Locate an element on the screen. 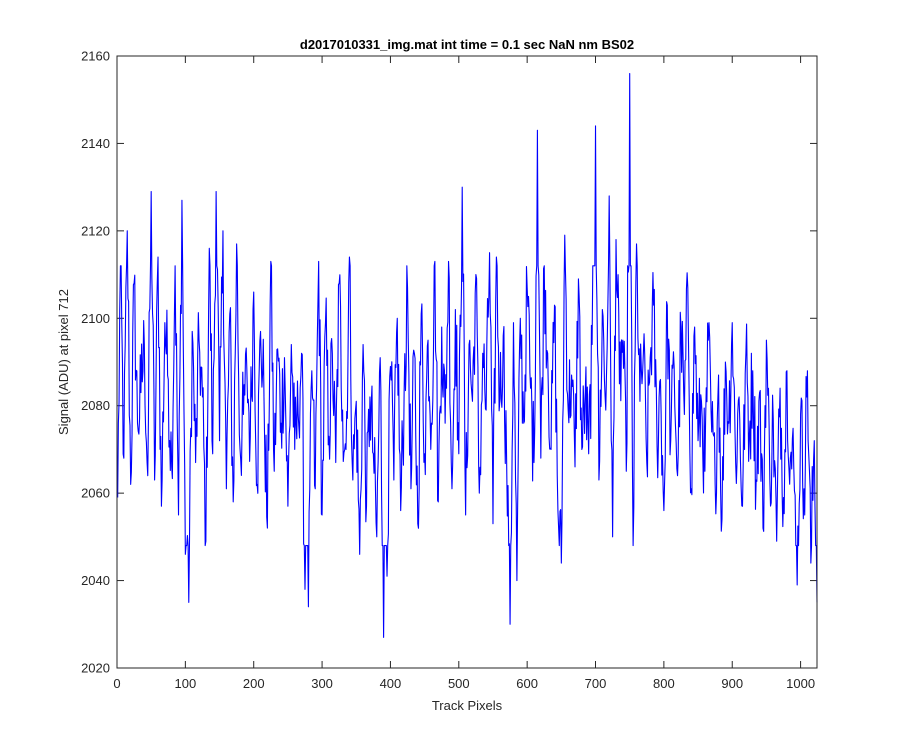 This screenshot has height=755, width=900. x-tick-label: 700 is located at coordinates (596, 683).